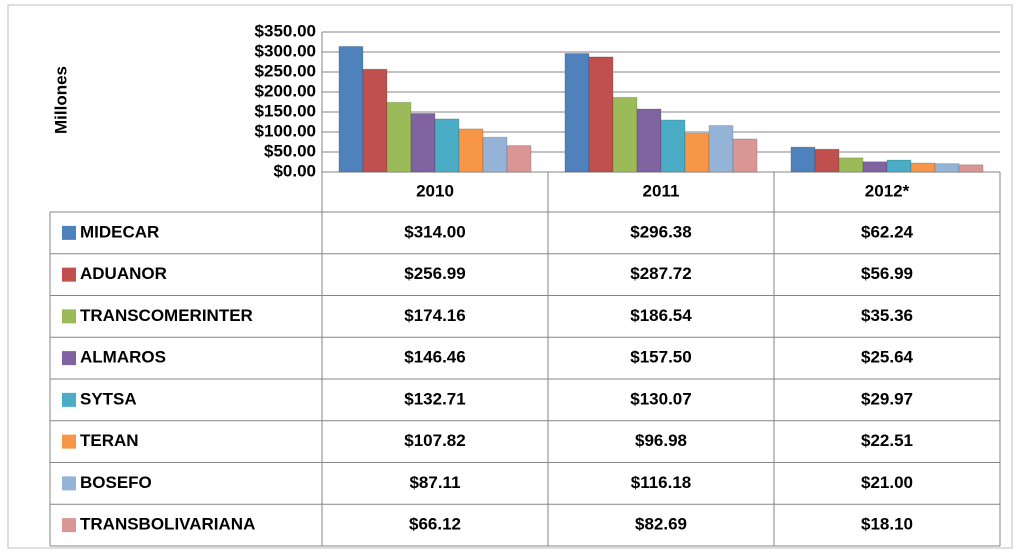 The width and height of the screenshot is (1020, 552). What do you see at coordinates (167, 524) in the screenshot?
I see `legend-label: TRANSBOLIVARIANA` at bounding box center [167, 524].